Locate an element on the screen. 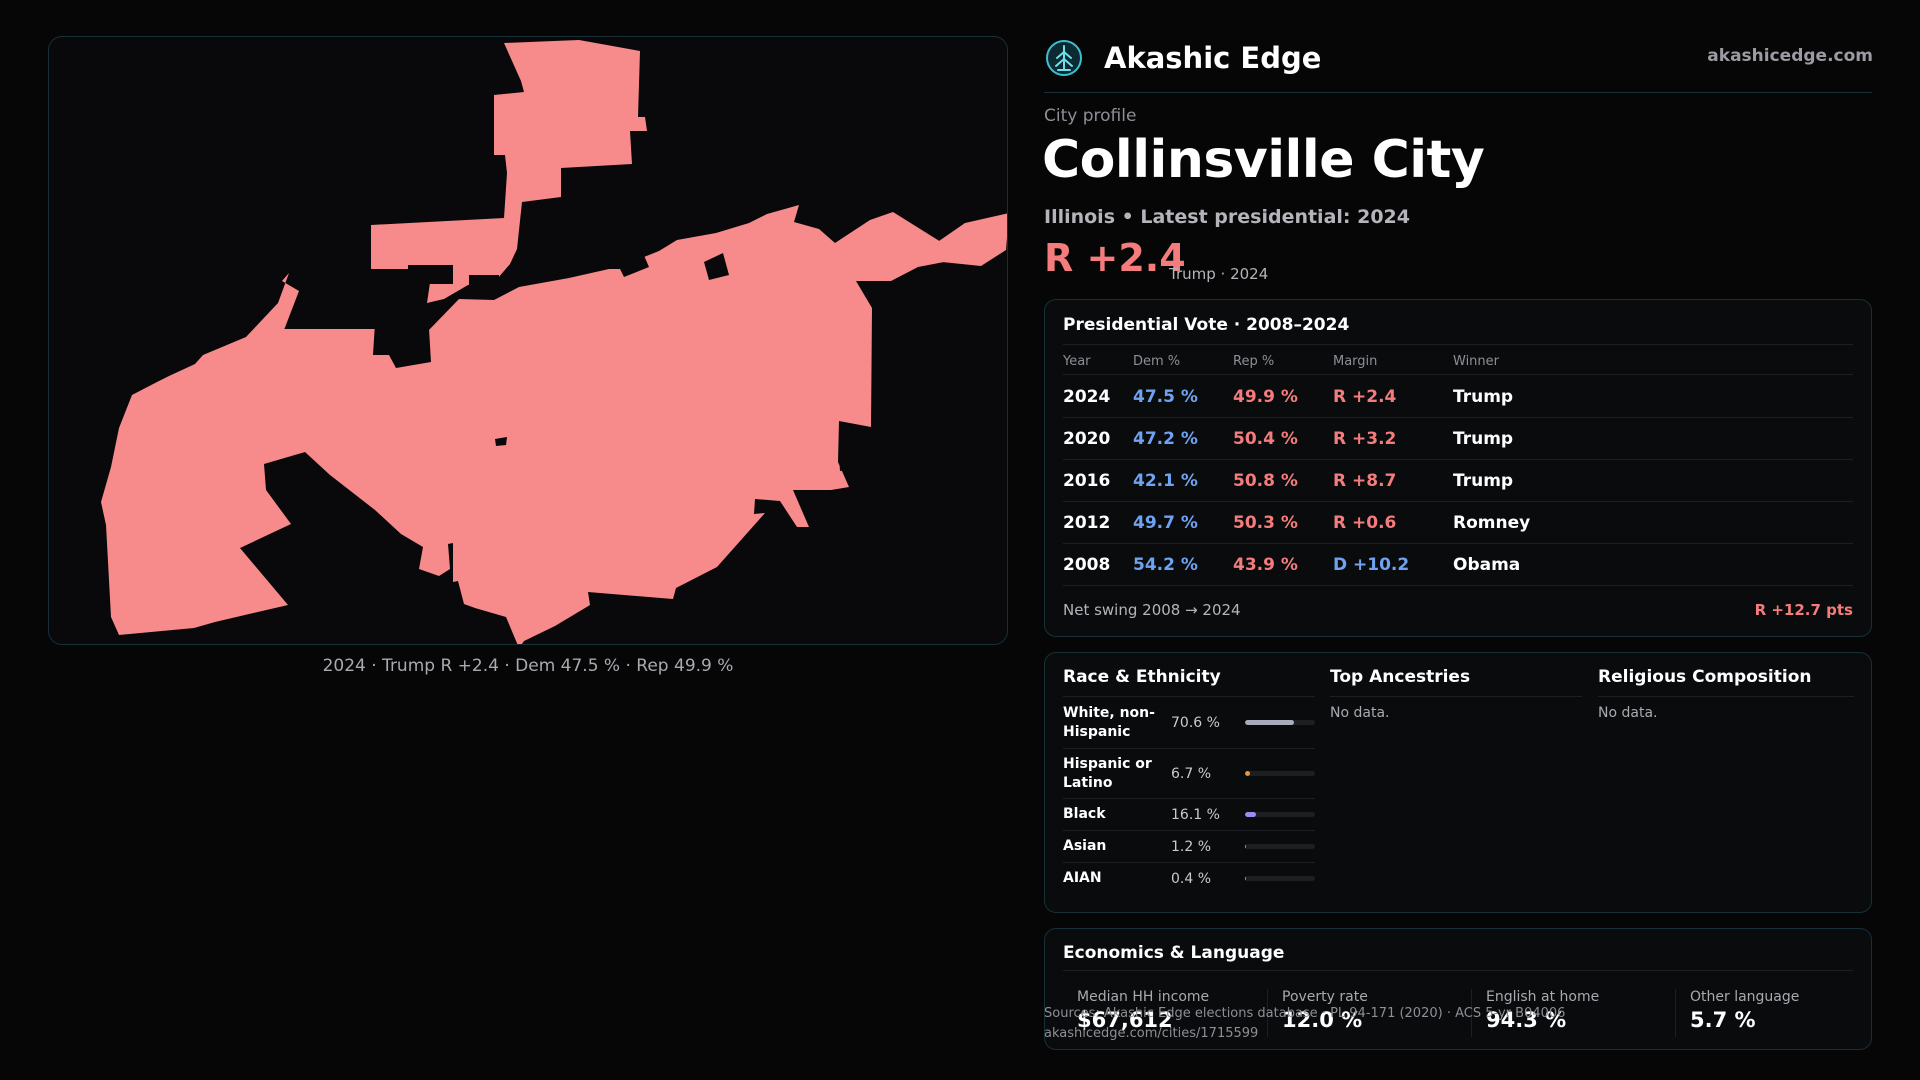 This screenshot has width=1920, height=1080. race-pct: 6.7 % is located at coordinates (1191, 773).